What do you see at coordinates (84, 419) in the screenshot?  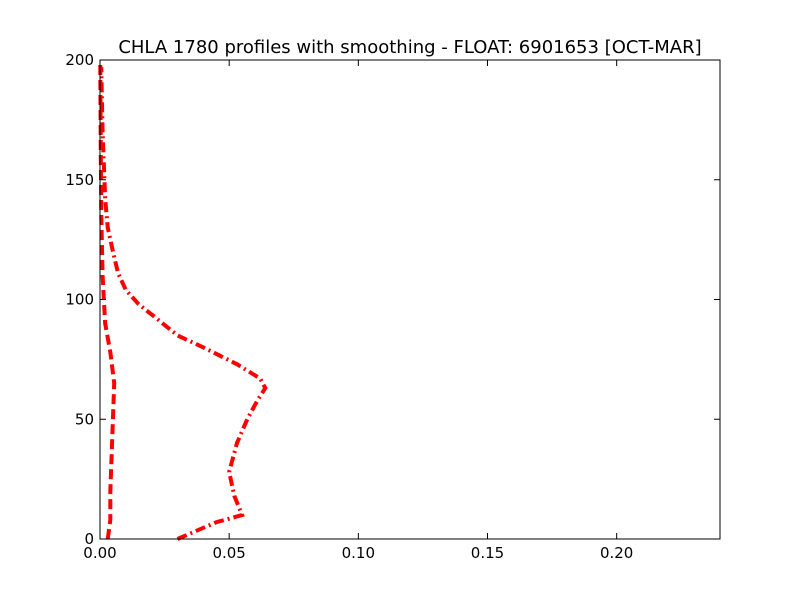 I see `y-tick-label: 50` at bounding box center [84, 419].